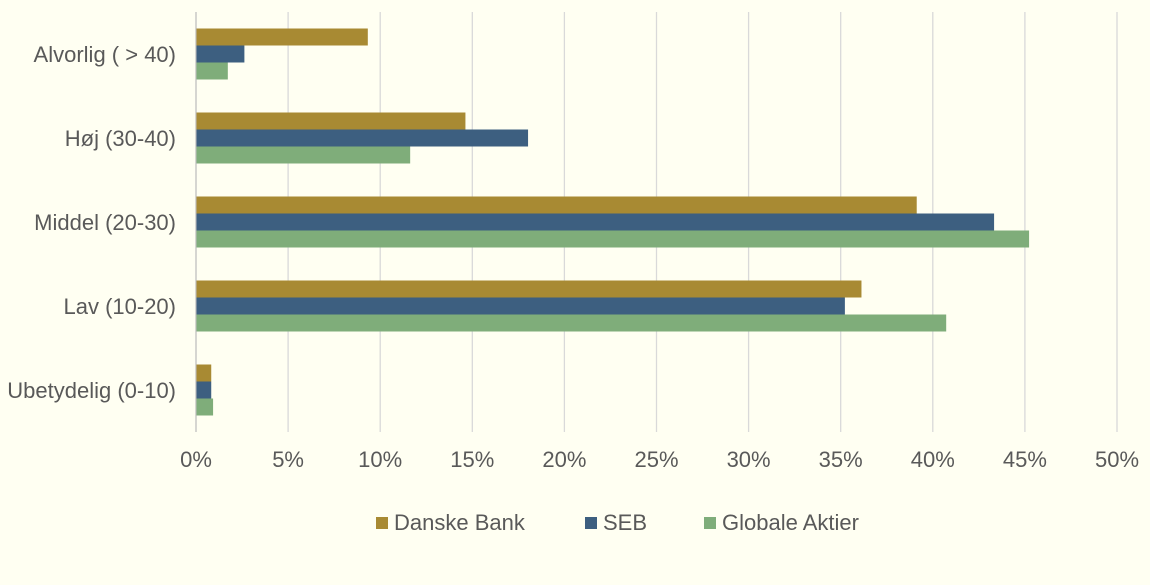  What do you see at coordinates (119, 306) in the screenshot?
I see `category-label: Lav (10-20)` at bounding box center [119, 306].